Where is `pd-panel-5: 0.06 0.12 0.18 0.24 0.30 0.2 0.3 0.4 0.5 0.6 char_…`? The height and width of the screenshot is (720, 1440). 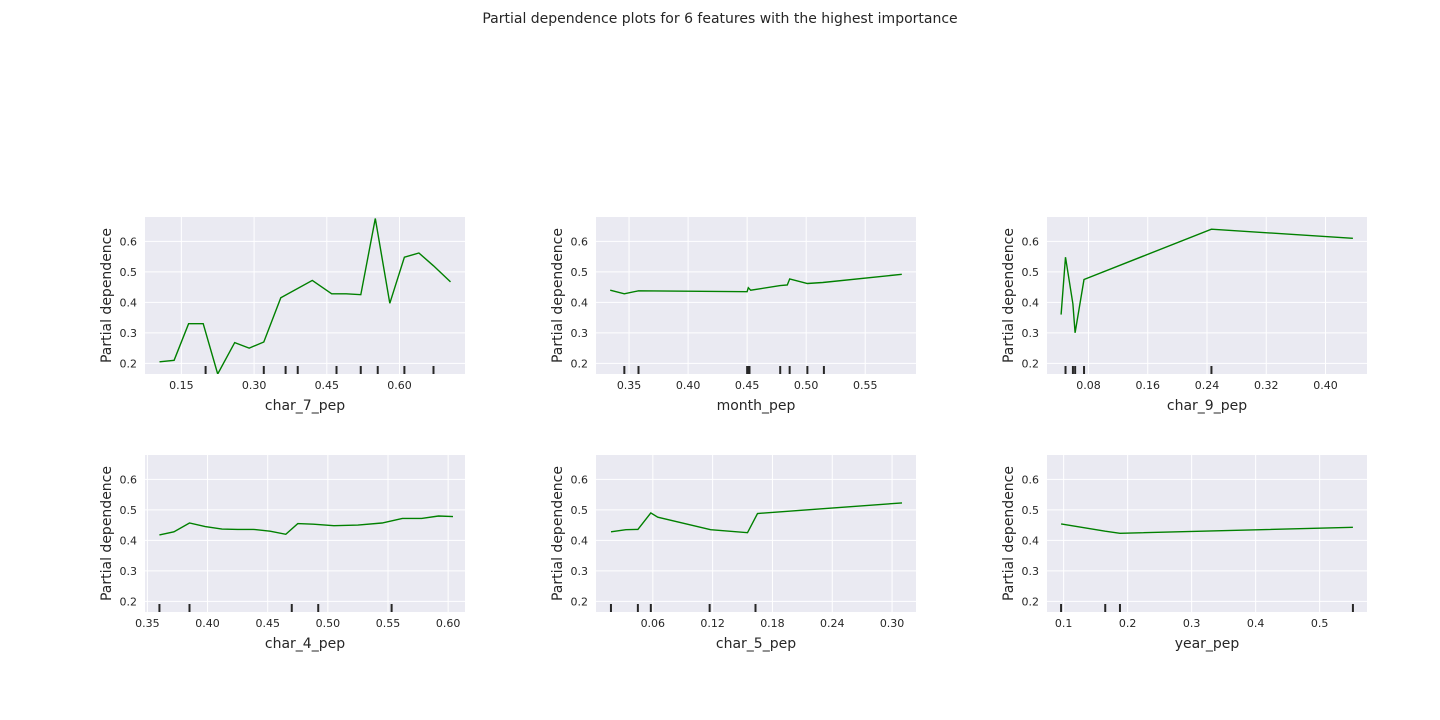 pd-panel-5: 0.06 0.12 0.18 0.24 0.30 0.2 0.3 0.4 0.5 0.6 char_… is located at coordinates (733, 553).